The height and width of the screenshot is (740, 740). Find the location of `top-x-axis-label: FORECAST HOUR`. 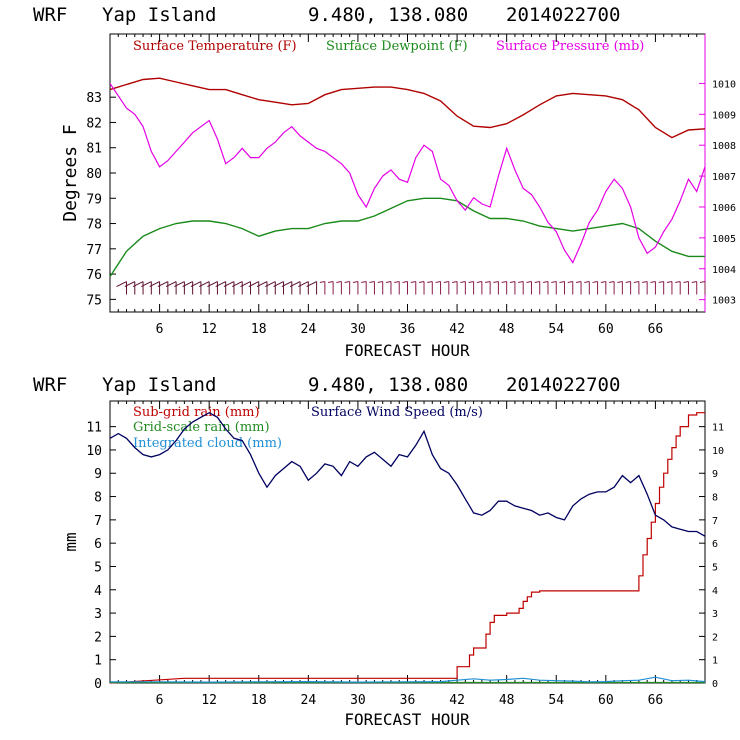

top-x-axis-label: FORECAST HOUR is located at coordinates (407, 350).